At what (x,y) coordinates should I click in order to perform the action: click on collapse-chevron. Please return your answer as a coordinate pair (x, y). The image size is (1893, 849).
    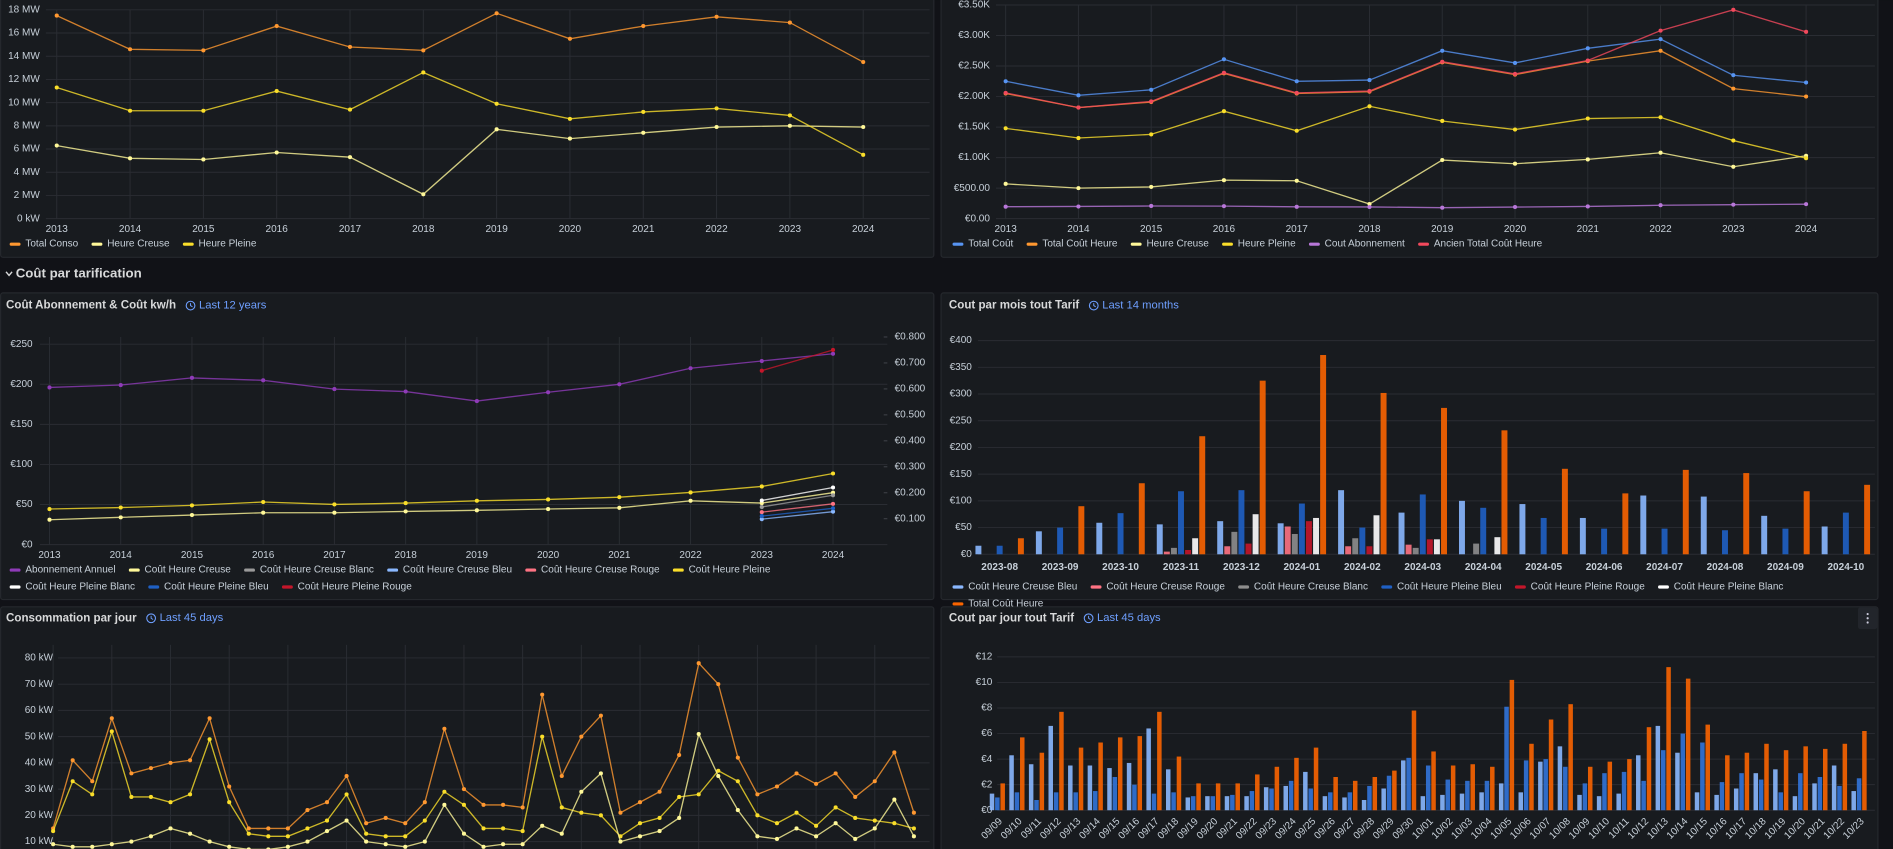
    Looking at the image, I should click on (9, 274).